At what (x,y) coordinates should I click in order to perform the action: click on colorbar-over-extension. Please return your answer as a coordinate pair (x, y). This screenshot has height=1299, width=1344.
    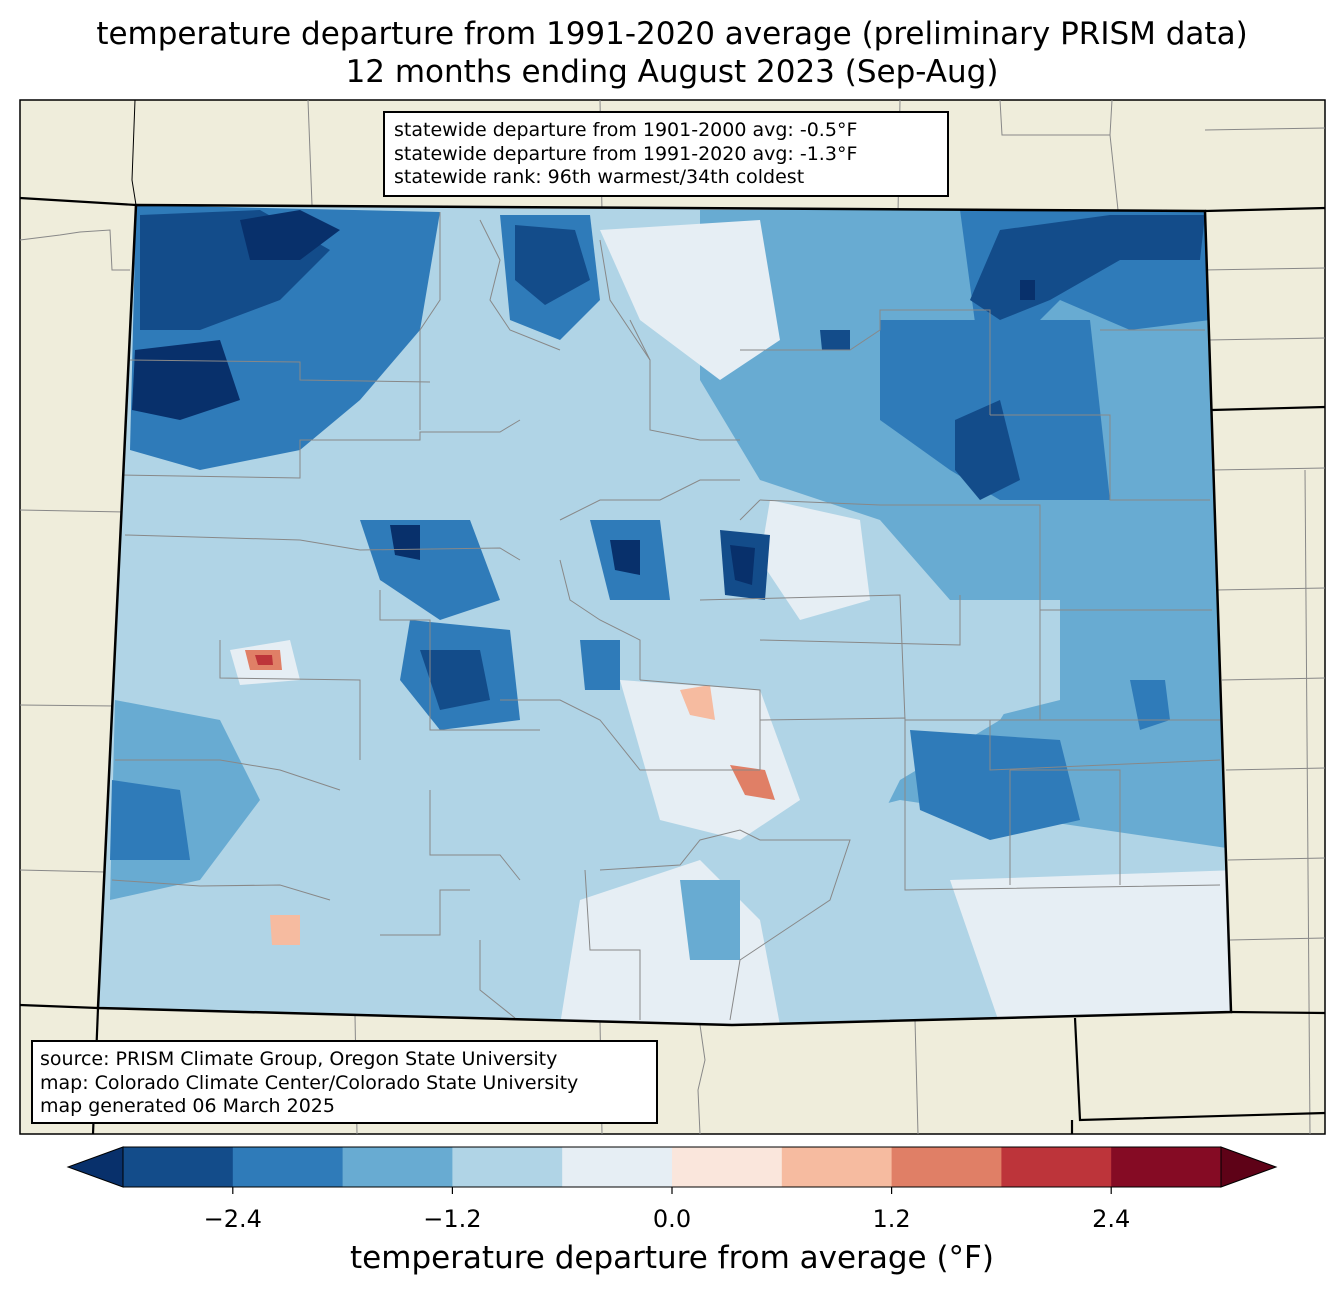
    Looking at the image, I should click on (1249, 1167).